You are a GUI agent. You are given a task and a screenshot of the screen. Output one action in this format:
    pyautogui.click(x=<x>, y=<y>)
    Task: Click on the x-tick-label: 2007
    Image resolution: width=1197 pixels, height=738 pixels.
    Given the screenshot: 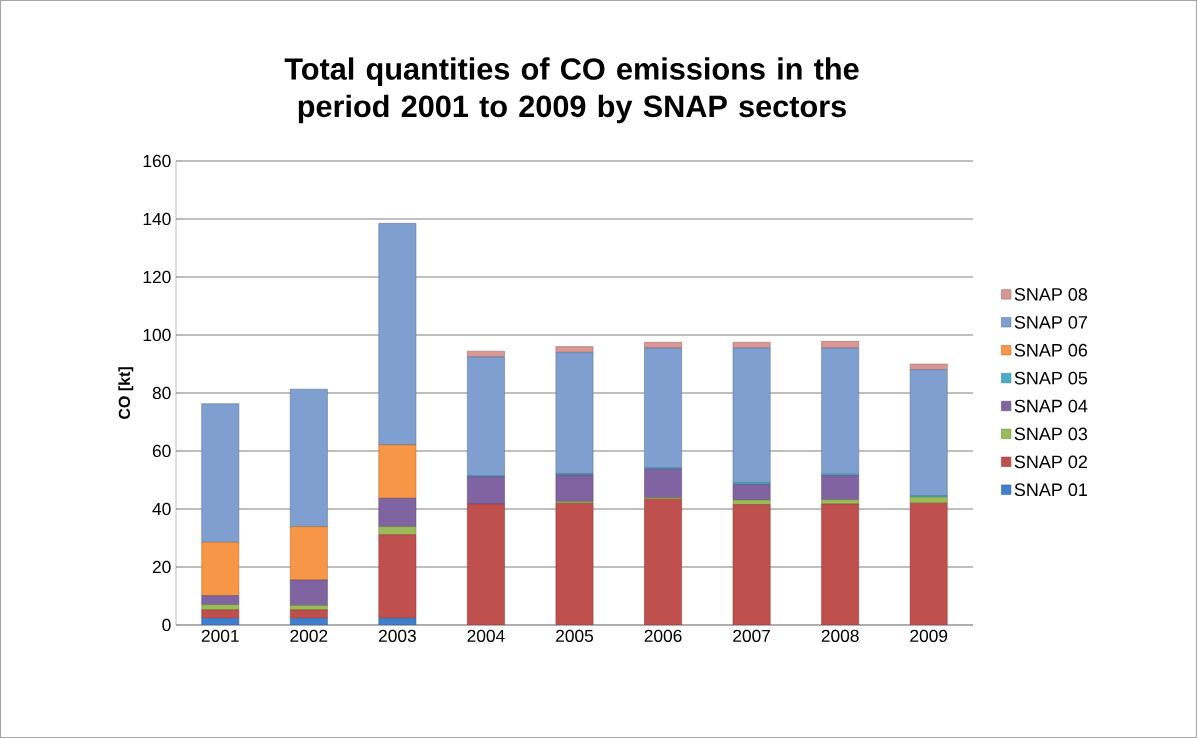 What is the action you would take?
    pyautogui.click(x=751, y=635)
    